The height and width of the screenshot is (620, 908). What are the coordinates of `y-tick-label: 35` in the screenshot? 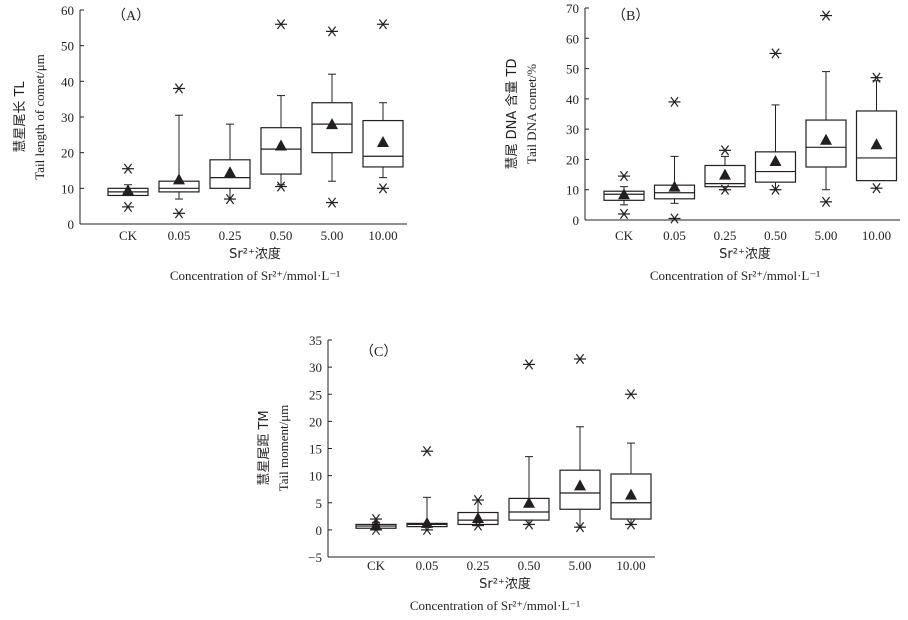 It's located at (315, 340).